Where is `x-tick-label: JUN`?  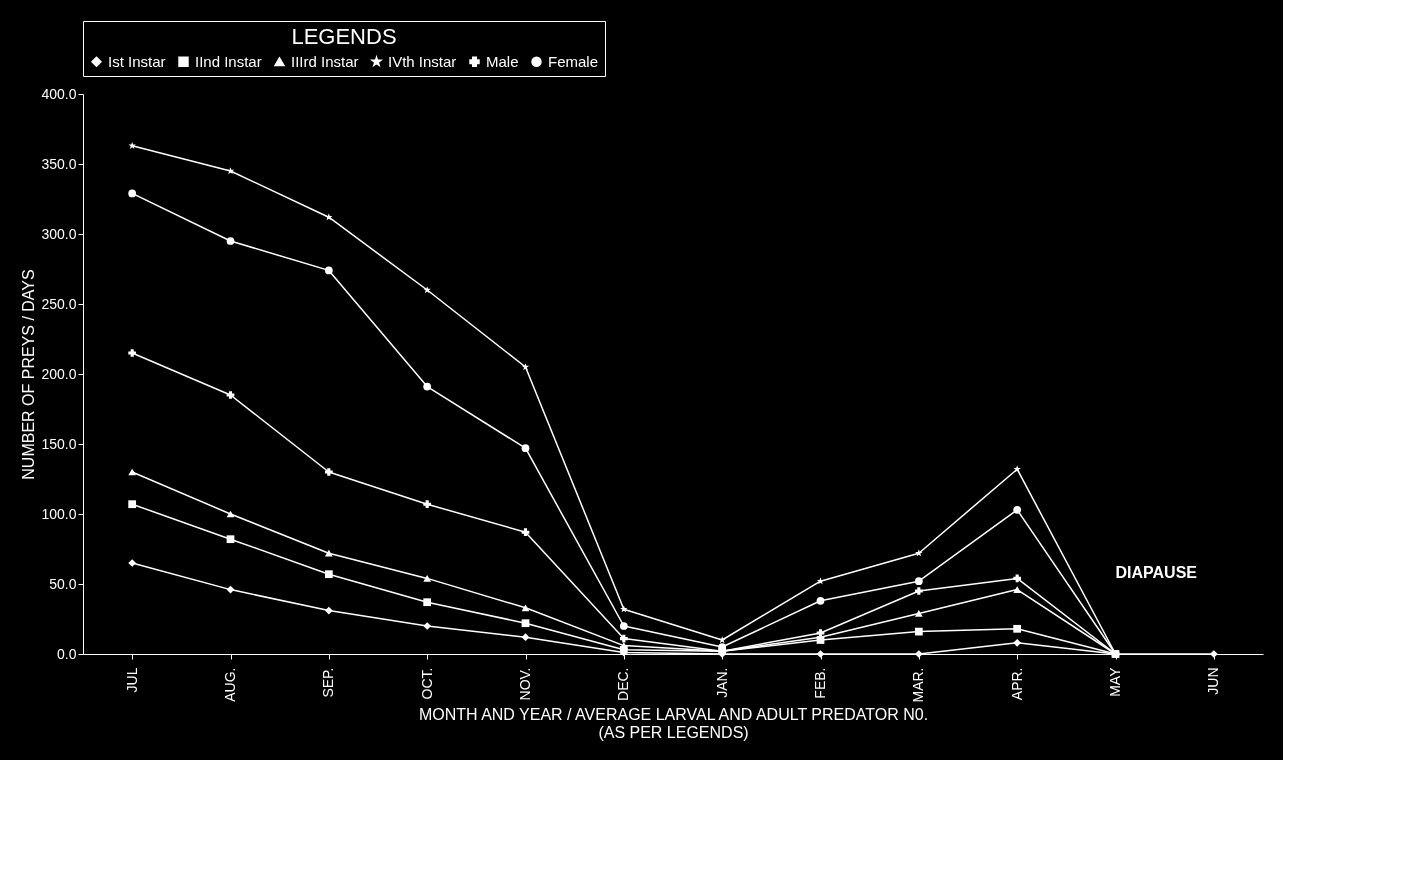
x-tick-label: JUN is located at coordinates (1213, 681).